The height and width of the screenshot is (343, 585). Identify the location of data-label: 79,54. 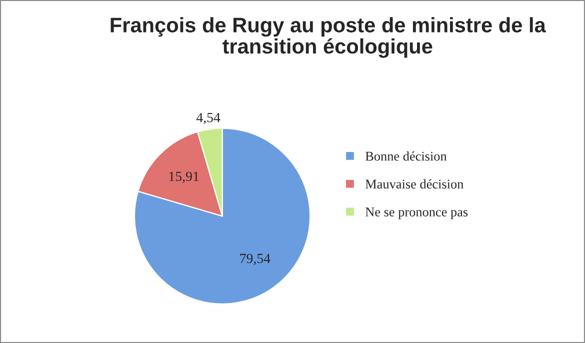
(255, 260).